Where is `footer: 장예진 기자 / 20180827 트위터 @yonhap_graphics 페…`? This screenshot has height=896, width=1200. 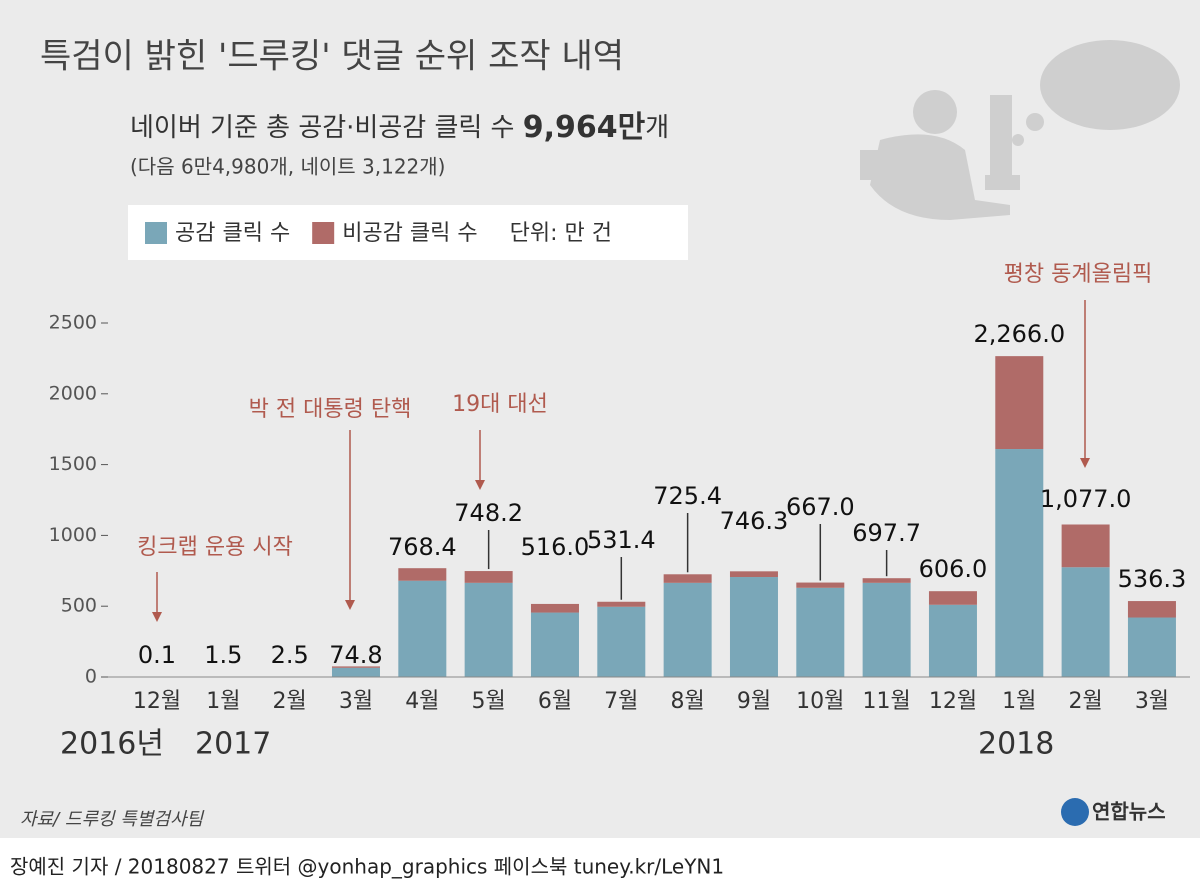 footer: 장예진 기자 / 20180827 트위터 @yonhap_graphics 페… is located at coordinates (367, 867).